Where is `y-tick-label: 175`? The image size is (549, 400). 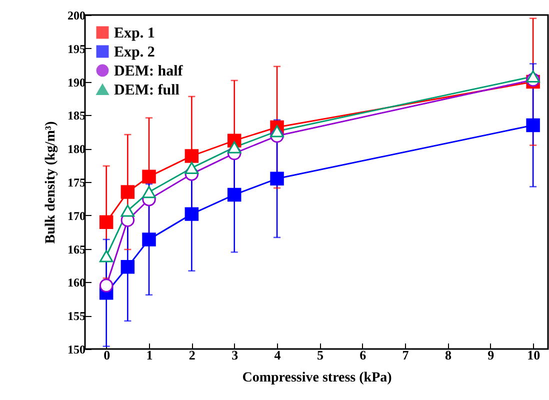 y-tick-label: 175 is located at coordinates (77, 183).